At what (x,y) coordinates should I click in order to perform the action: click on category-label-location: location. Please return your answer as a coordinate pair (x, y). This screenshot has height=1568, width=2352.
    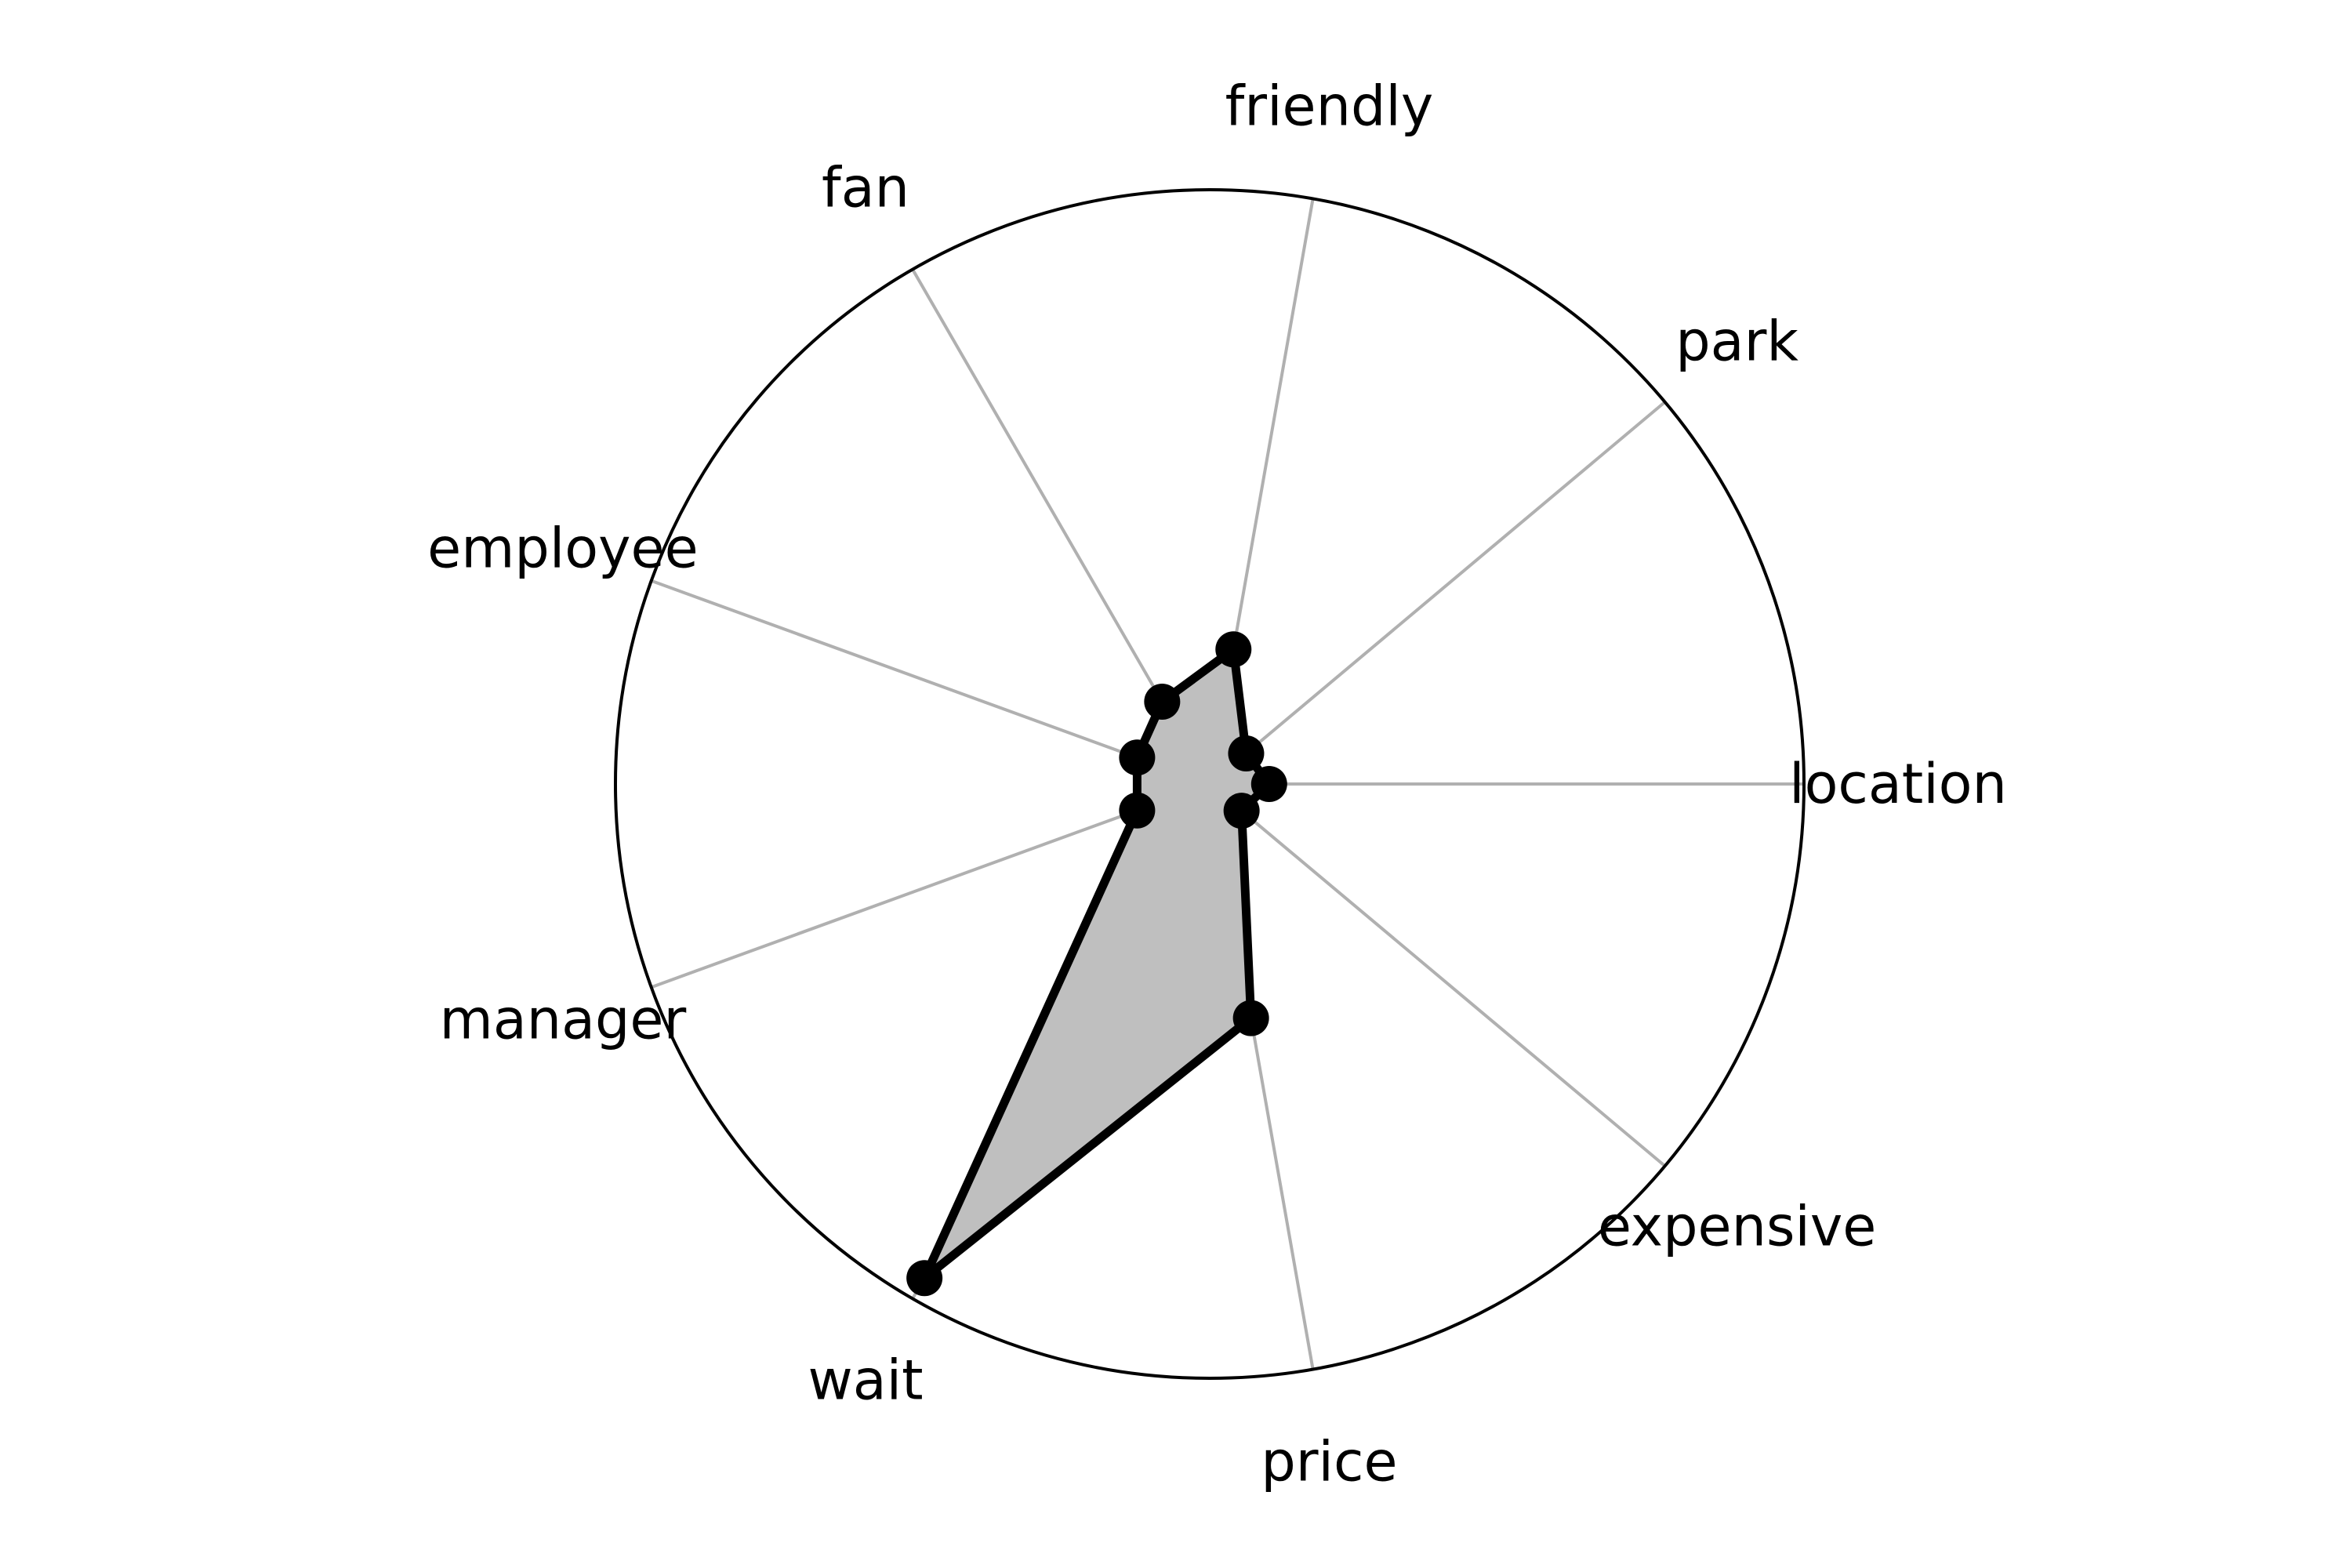
    Looking at the image, I should click on (1898, 784).